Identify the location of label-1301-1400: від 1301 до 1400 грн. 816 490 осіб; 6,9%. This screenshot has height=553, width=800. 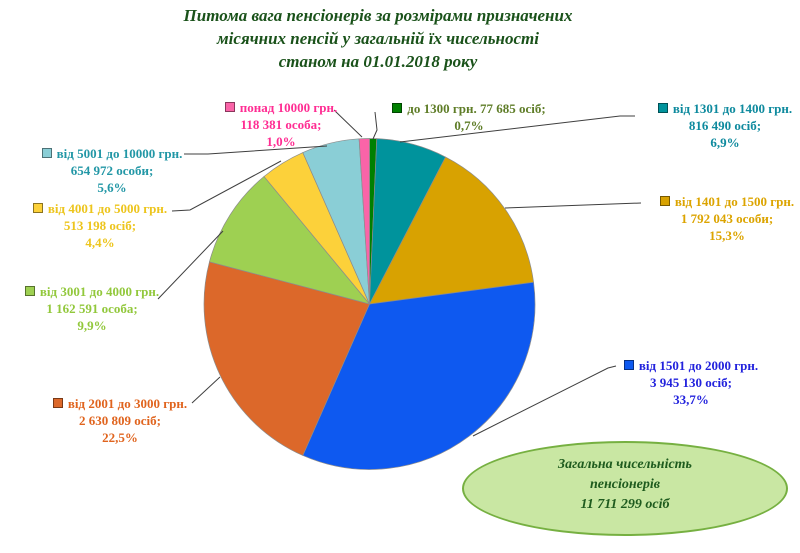
(722, 125).